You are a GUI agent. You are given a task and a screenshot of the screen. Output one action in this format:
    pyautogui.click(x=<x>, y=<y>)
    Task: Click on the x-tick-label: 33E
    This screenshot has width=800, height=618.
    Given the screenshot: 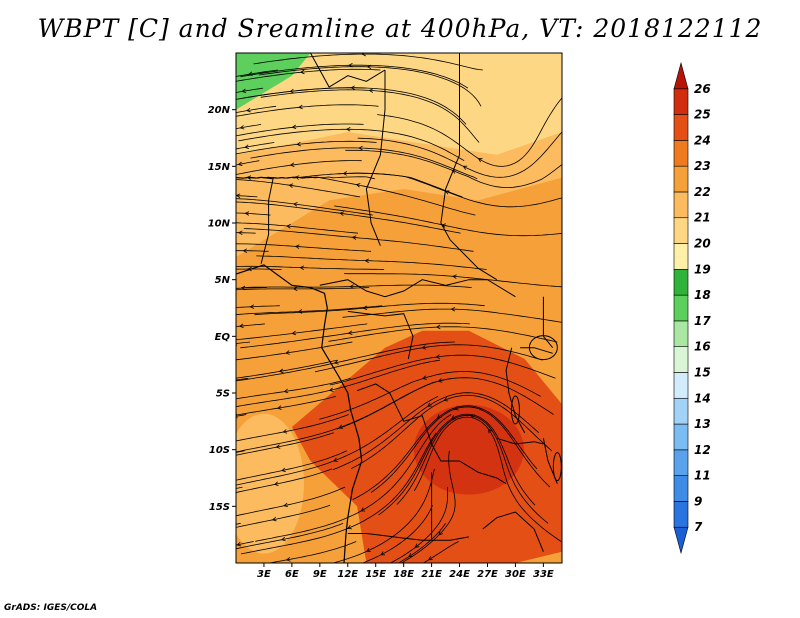 What is the action you would take?
    pyautogui.click(x=543, y=574)
    